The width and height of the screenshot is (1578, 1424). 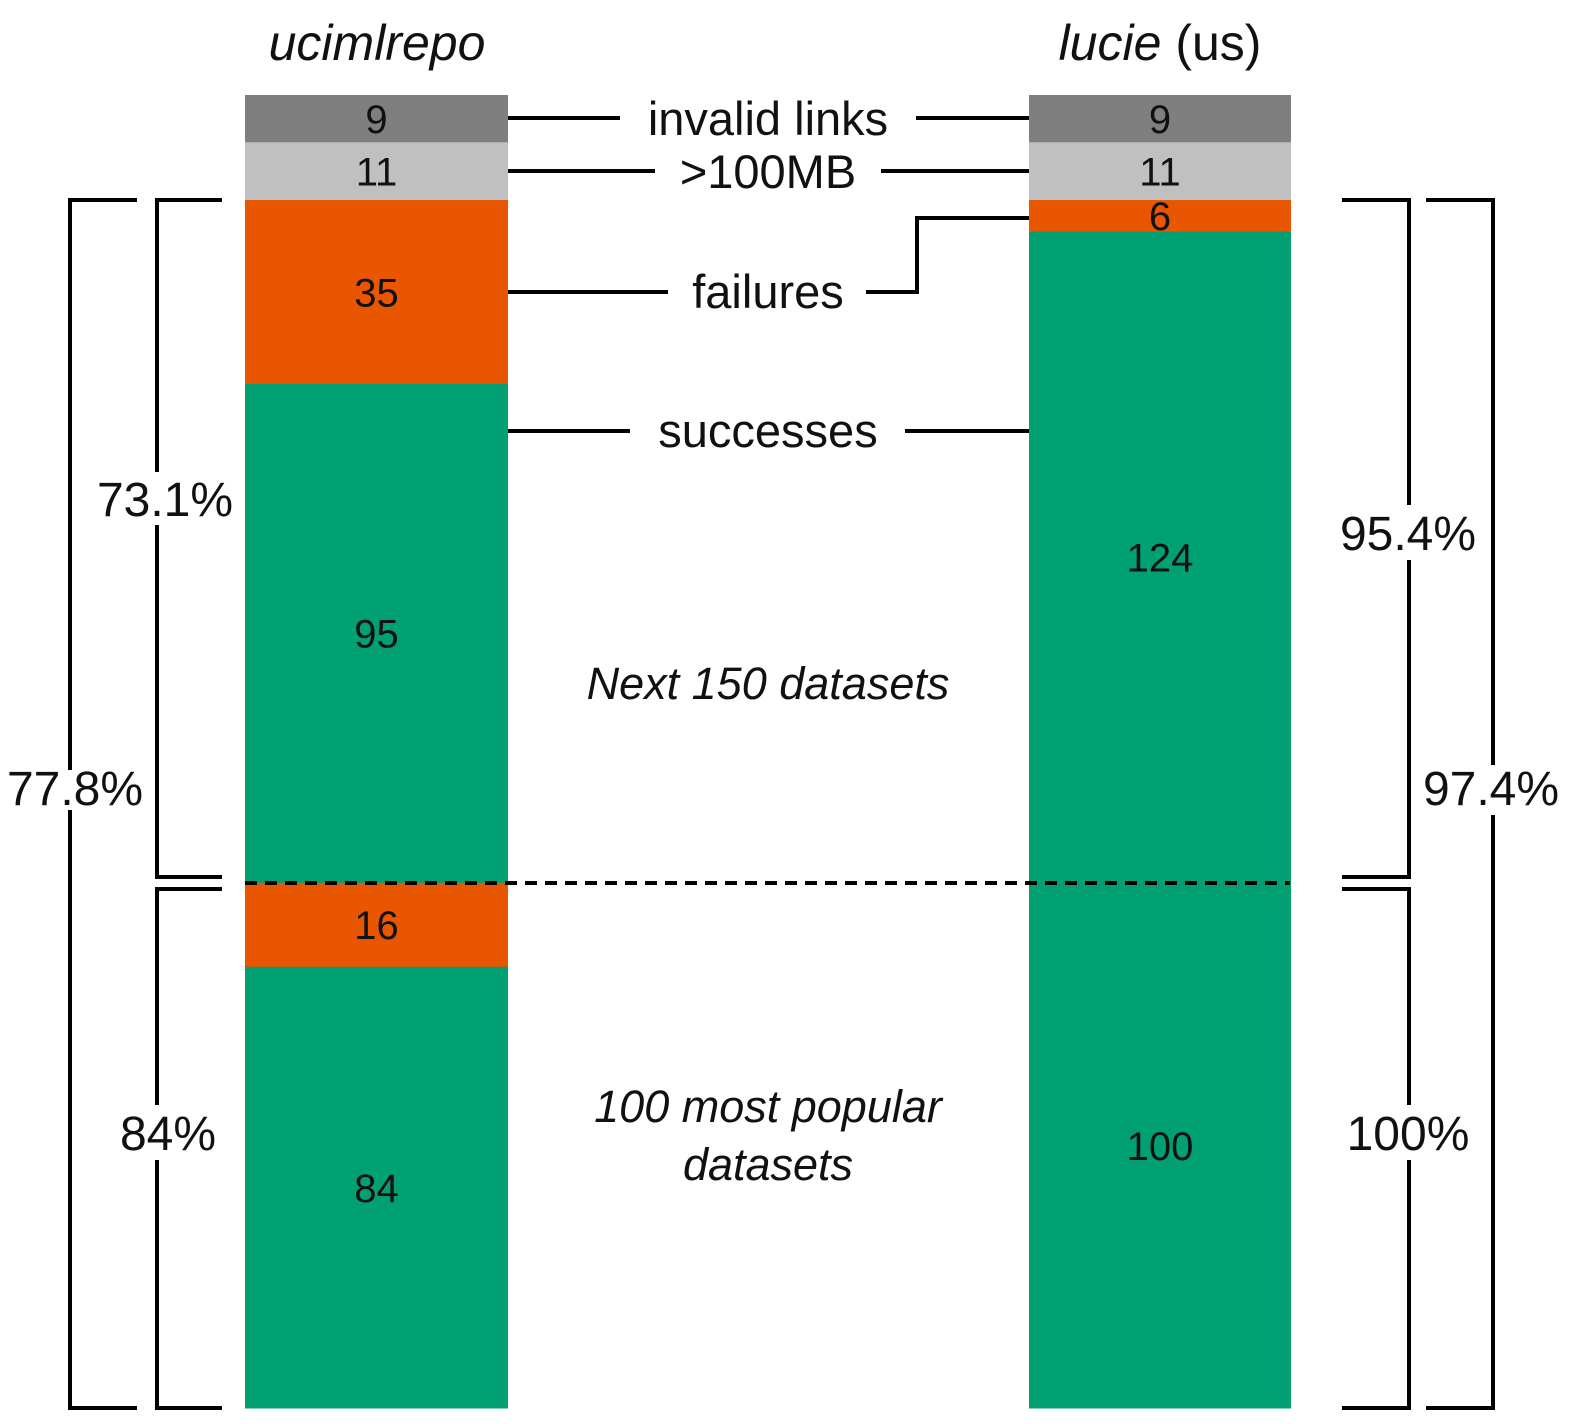 I want to click on right-overall-bracket-path, so click(x=1460, y=804).